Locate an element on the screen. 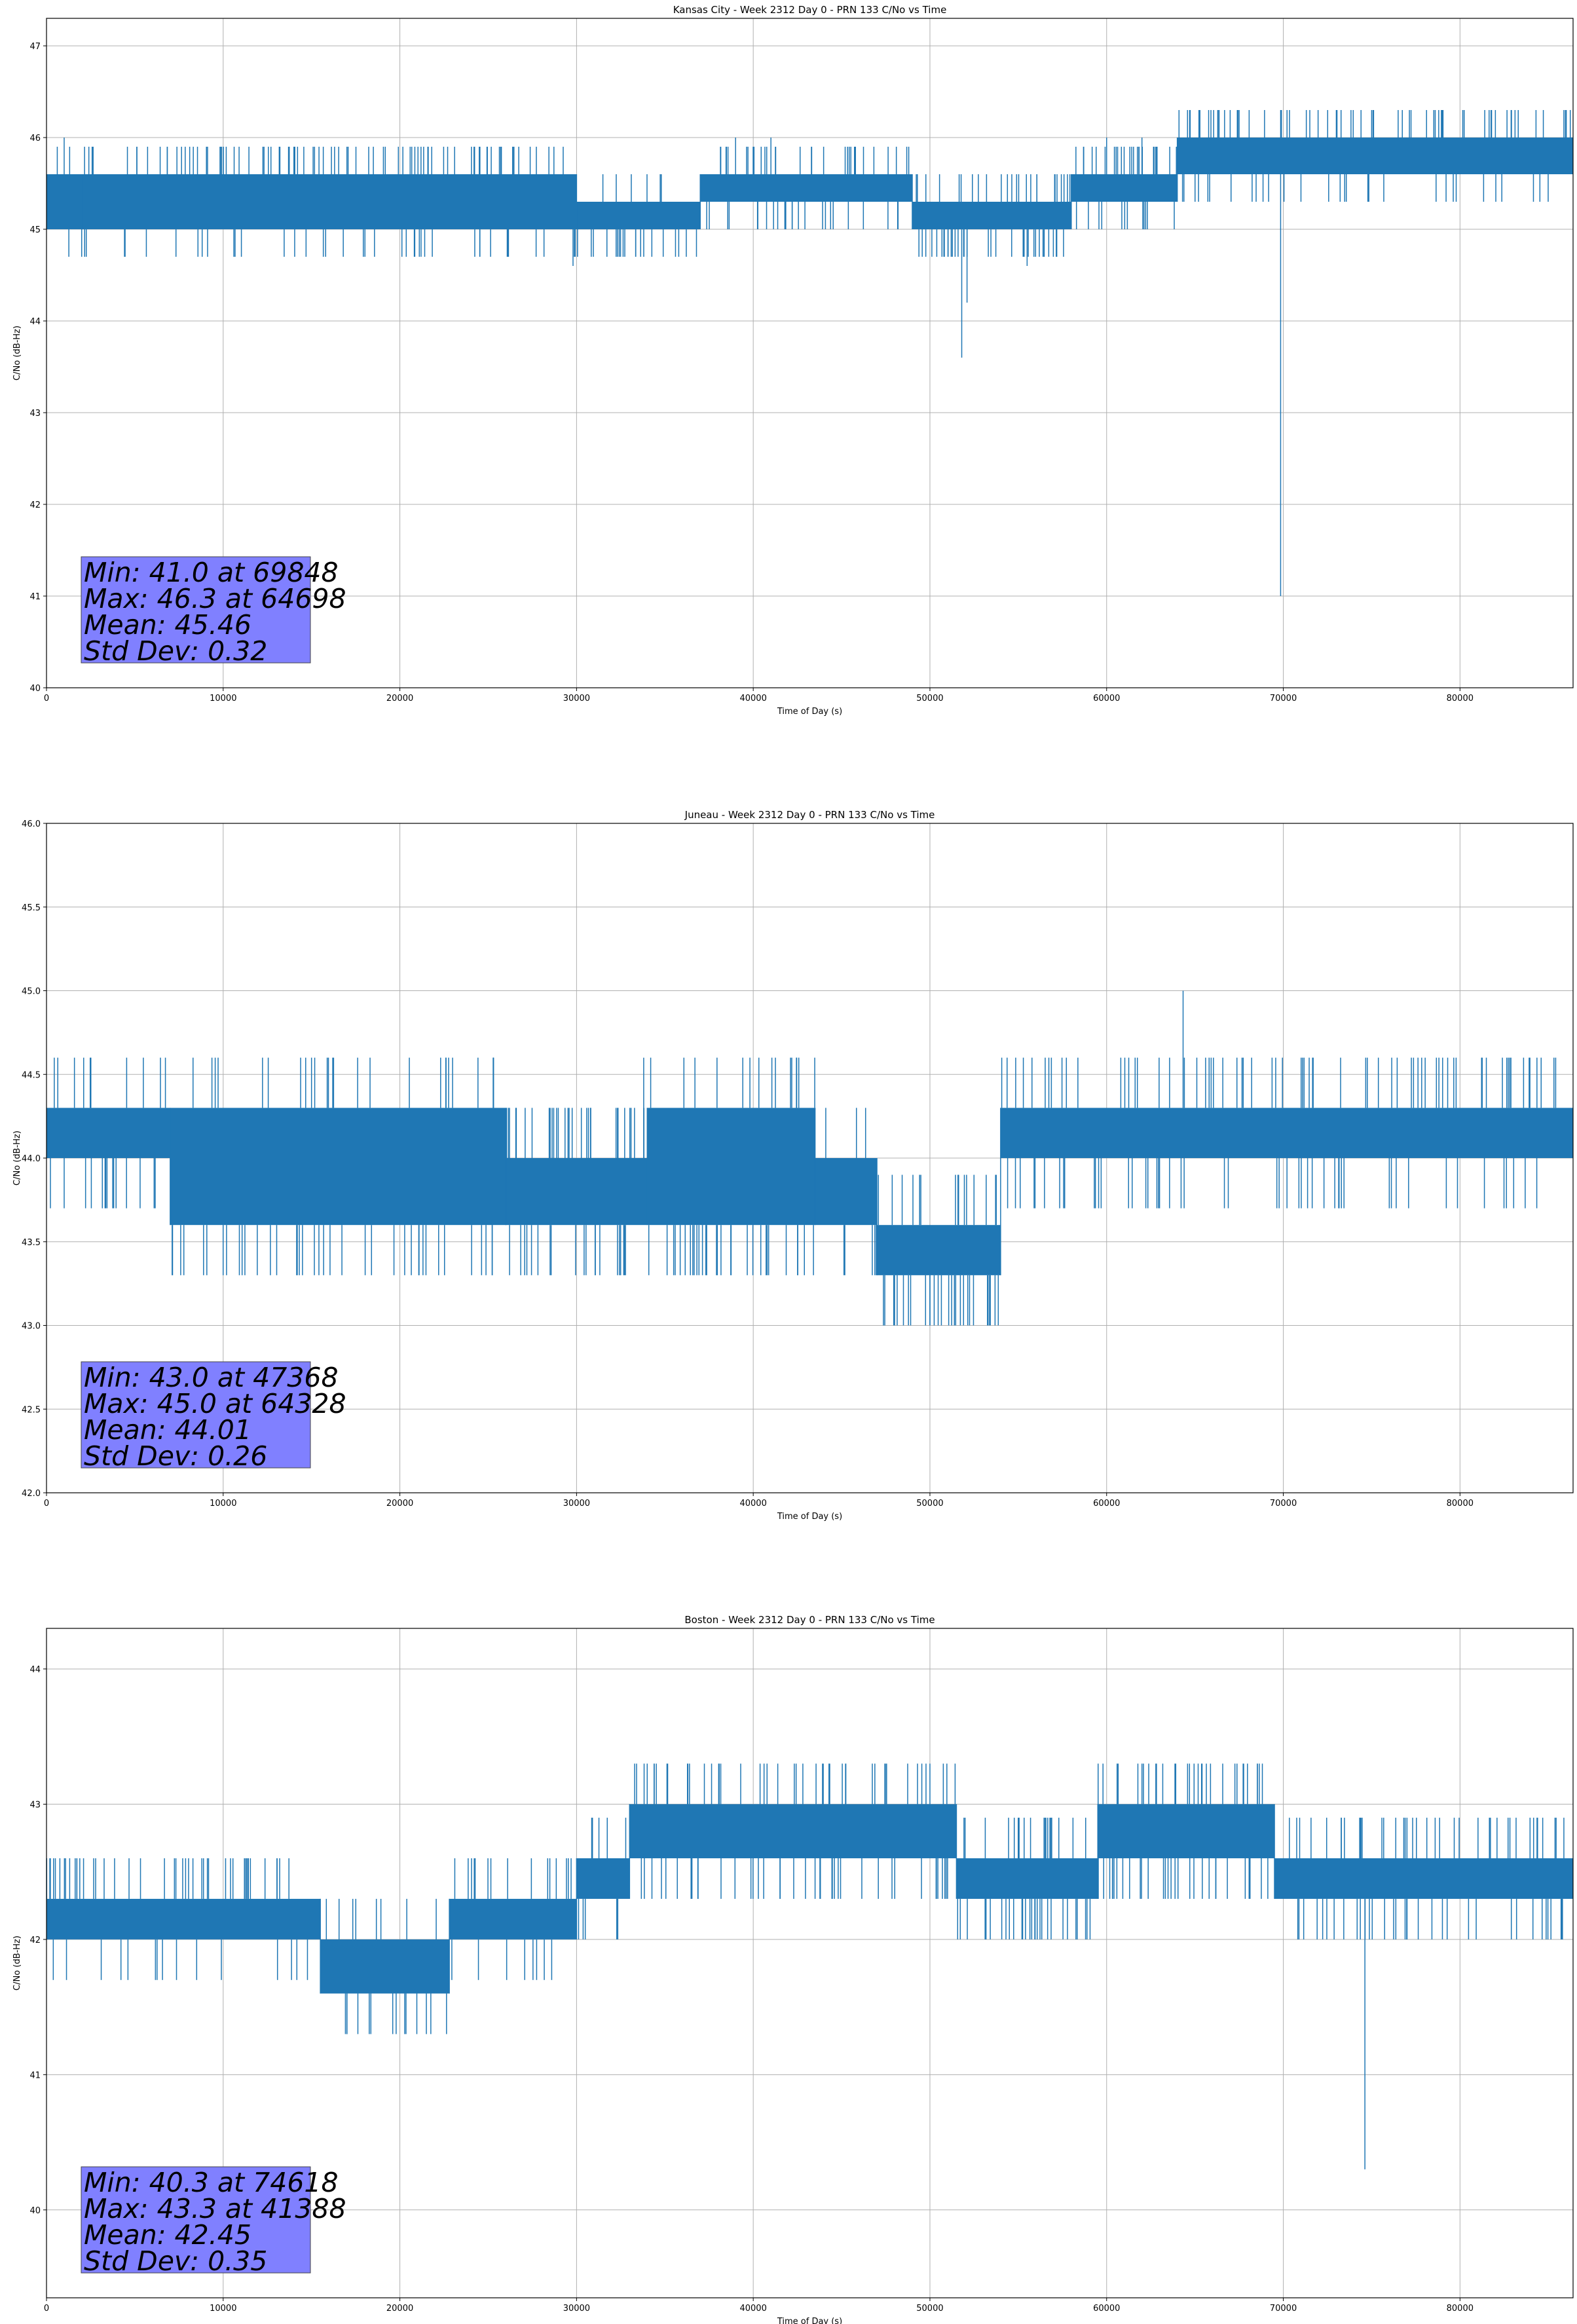 The image size is (1577, 2324). stats-line: Min: 43.0 at 47368 is located at coordinates (211, 1377).